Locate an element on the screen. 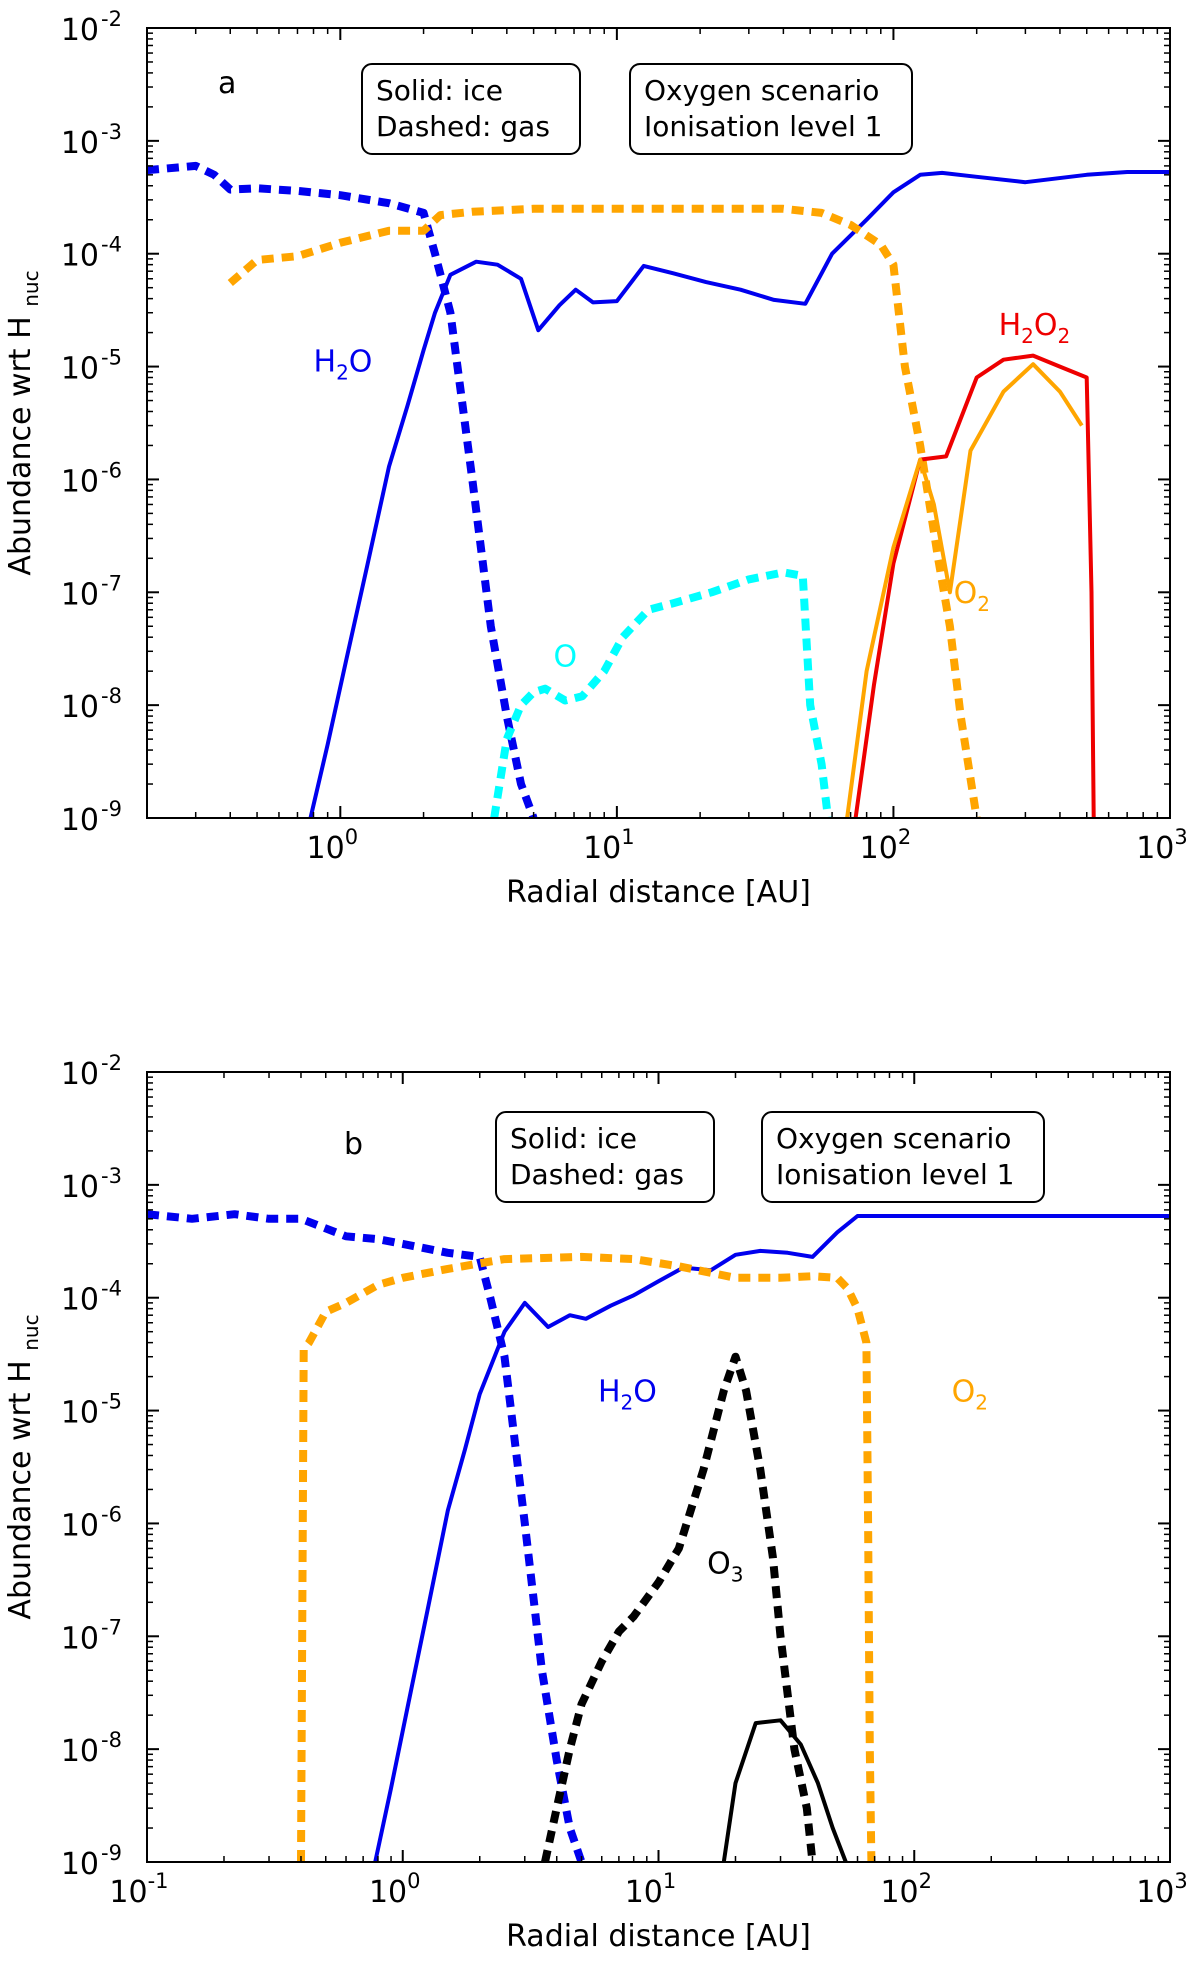 The width and height of the screenshot is (1200, 1964). series-o2-gas is located at coordinates (586, 1557).